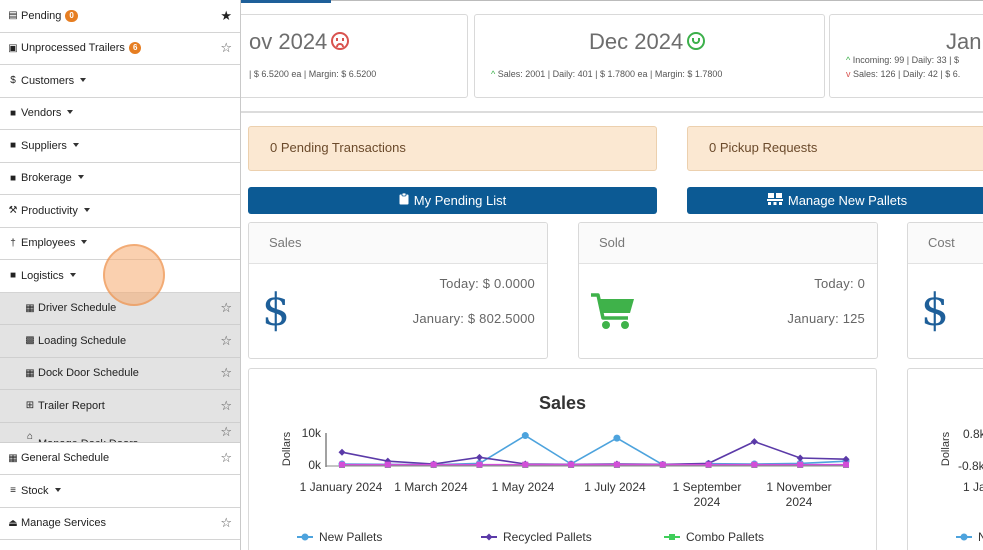 The height and width of the screenshot is (550, 983). Describe the element at coordinates (848, 74) in the screenshot. I see `arrow-down-icon: v` at that location.